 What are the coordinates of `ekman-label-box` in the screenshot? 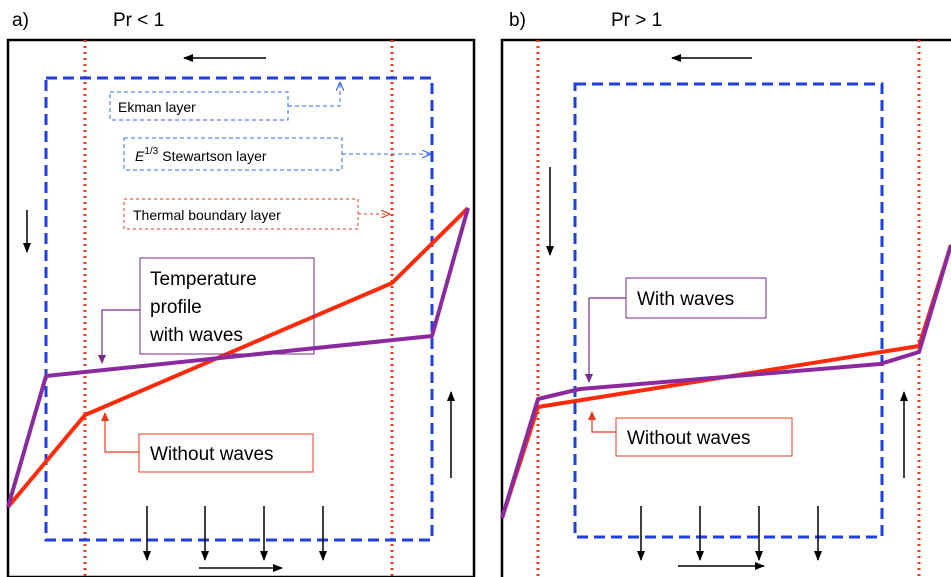 It's located at (199, 106).